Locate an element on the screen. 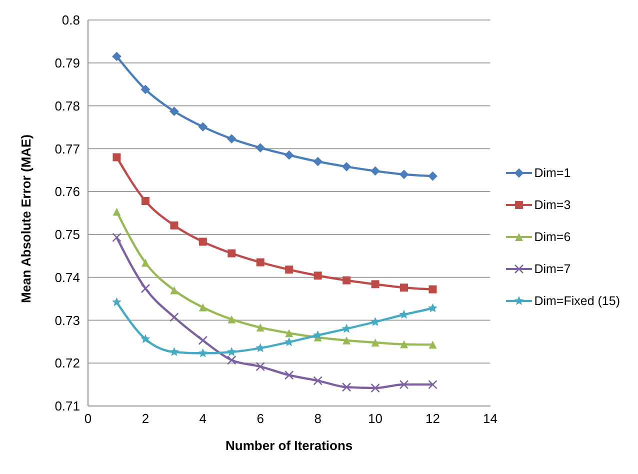  legend-label: Dim=Fixed (15) is located at coordinates (577, 301).